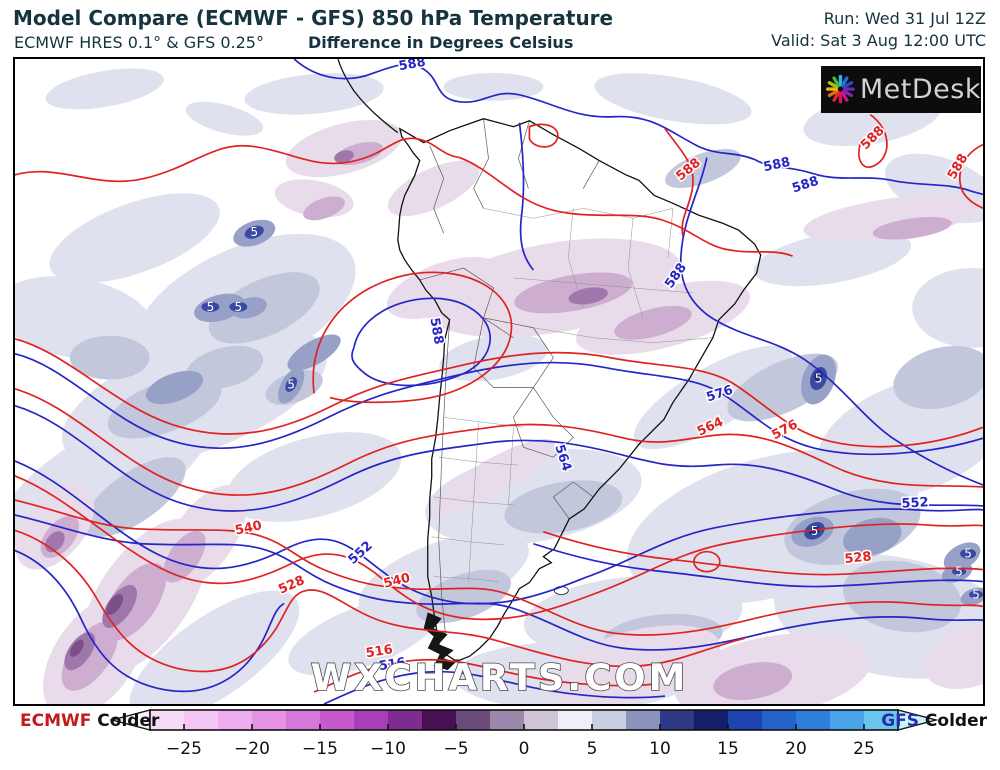  I want to click on legend-right-model-label: GFS, so click(900, 721).